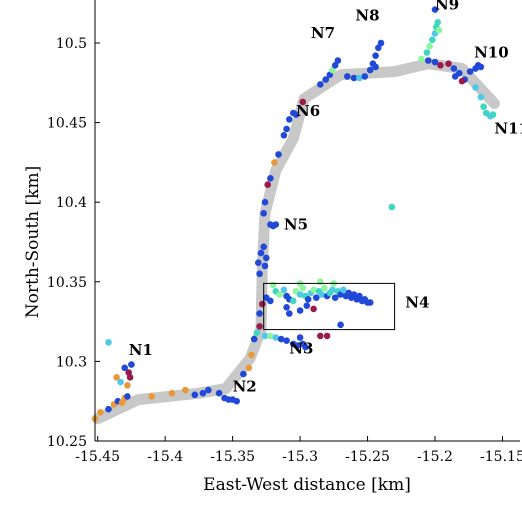 The width and height of the screenshot is (522, 507). I want to click on node-label: N9, so click(447, 7).